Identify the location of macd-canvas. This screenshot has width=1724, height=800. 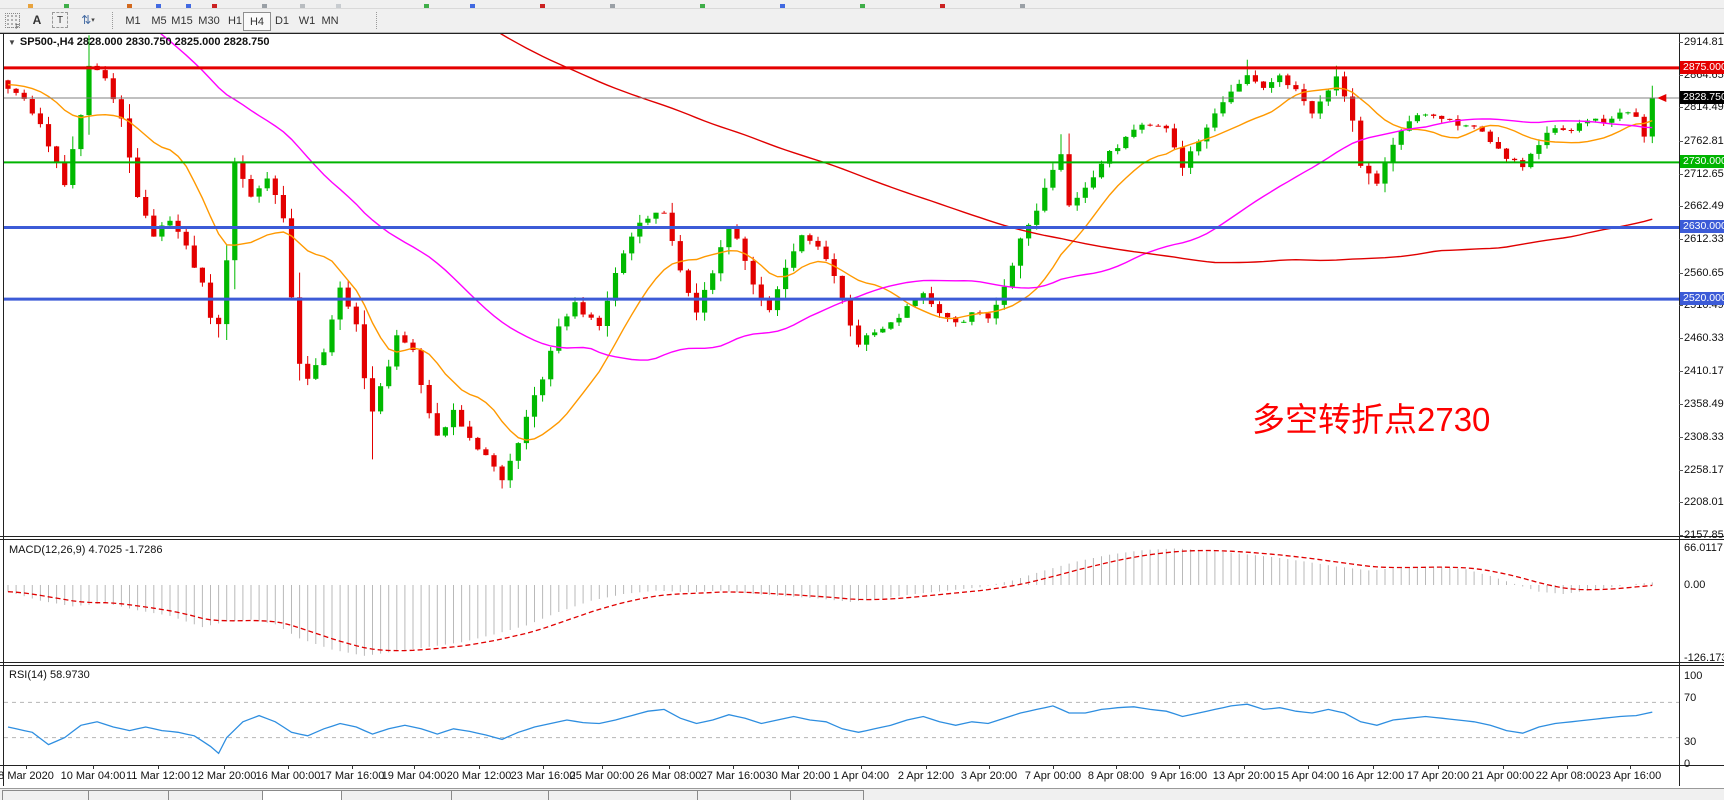
(841, 601).